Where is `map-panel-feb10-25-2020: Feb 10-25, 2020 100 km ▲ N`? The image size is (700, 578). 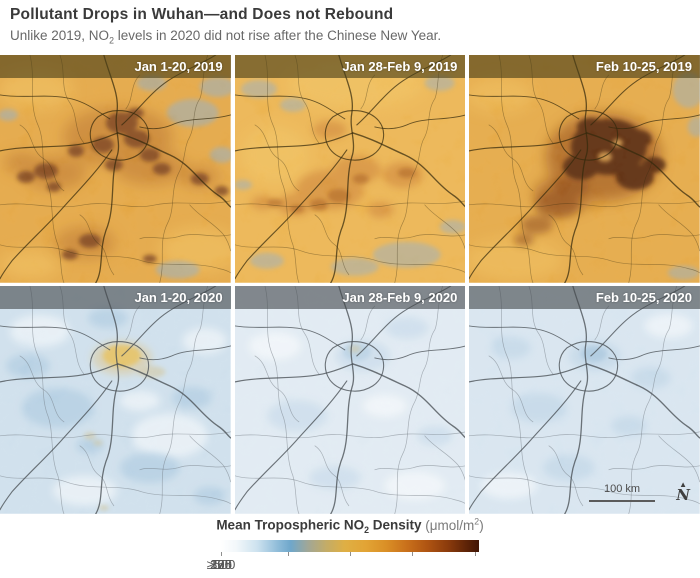
map-panel-feb10-25-2020: Feb 10-25, 2020 100 km ▲ N is located at coordinates (584, 400).